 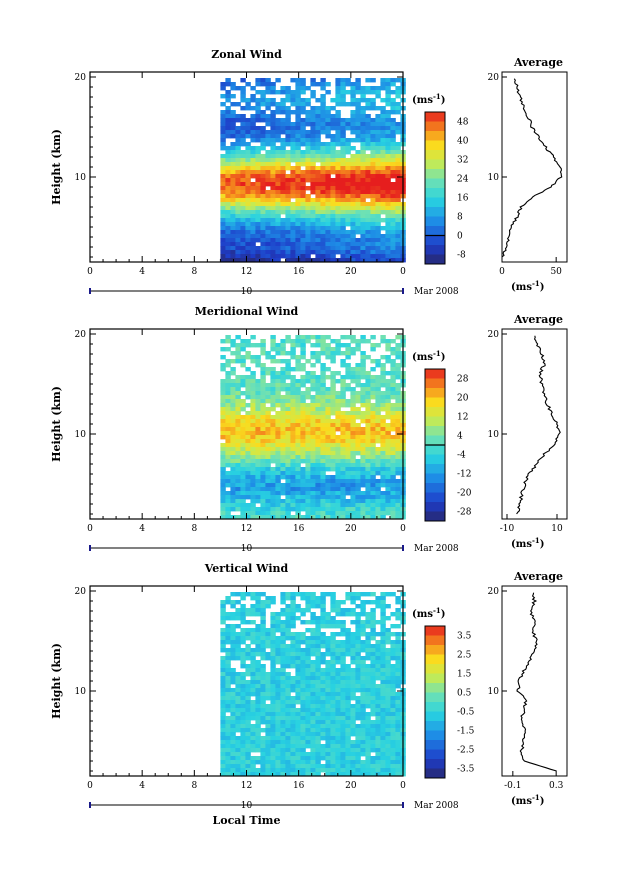 I want to click on x-tick-label: 0, so click(x=90, y=272).